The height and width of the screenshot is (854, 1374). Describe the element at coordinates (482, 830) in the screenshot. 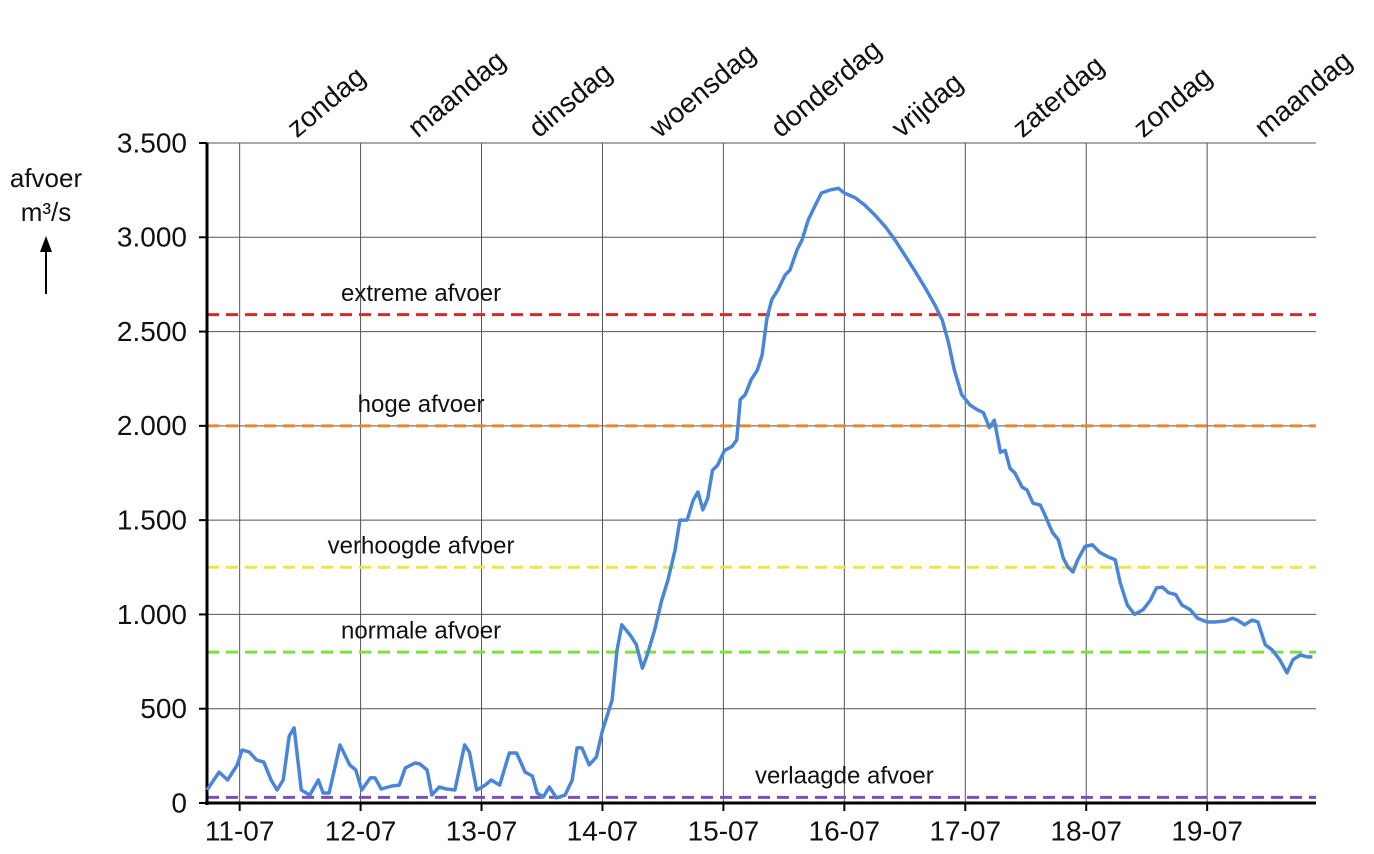

I see `x-tick-label: 13-07` at that location.